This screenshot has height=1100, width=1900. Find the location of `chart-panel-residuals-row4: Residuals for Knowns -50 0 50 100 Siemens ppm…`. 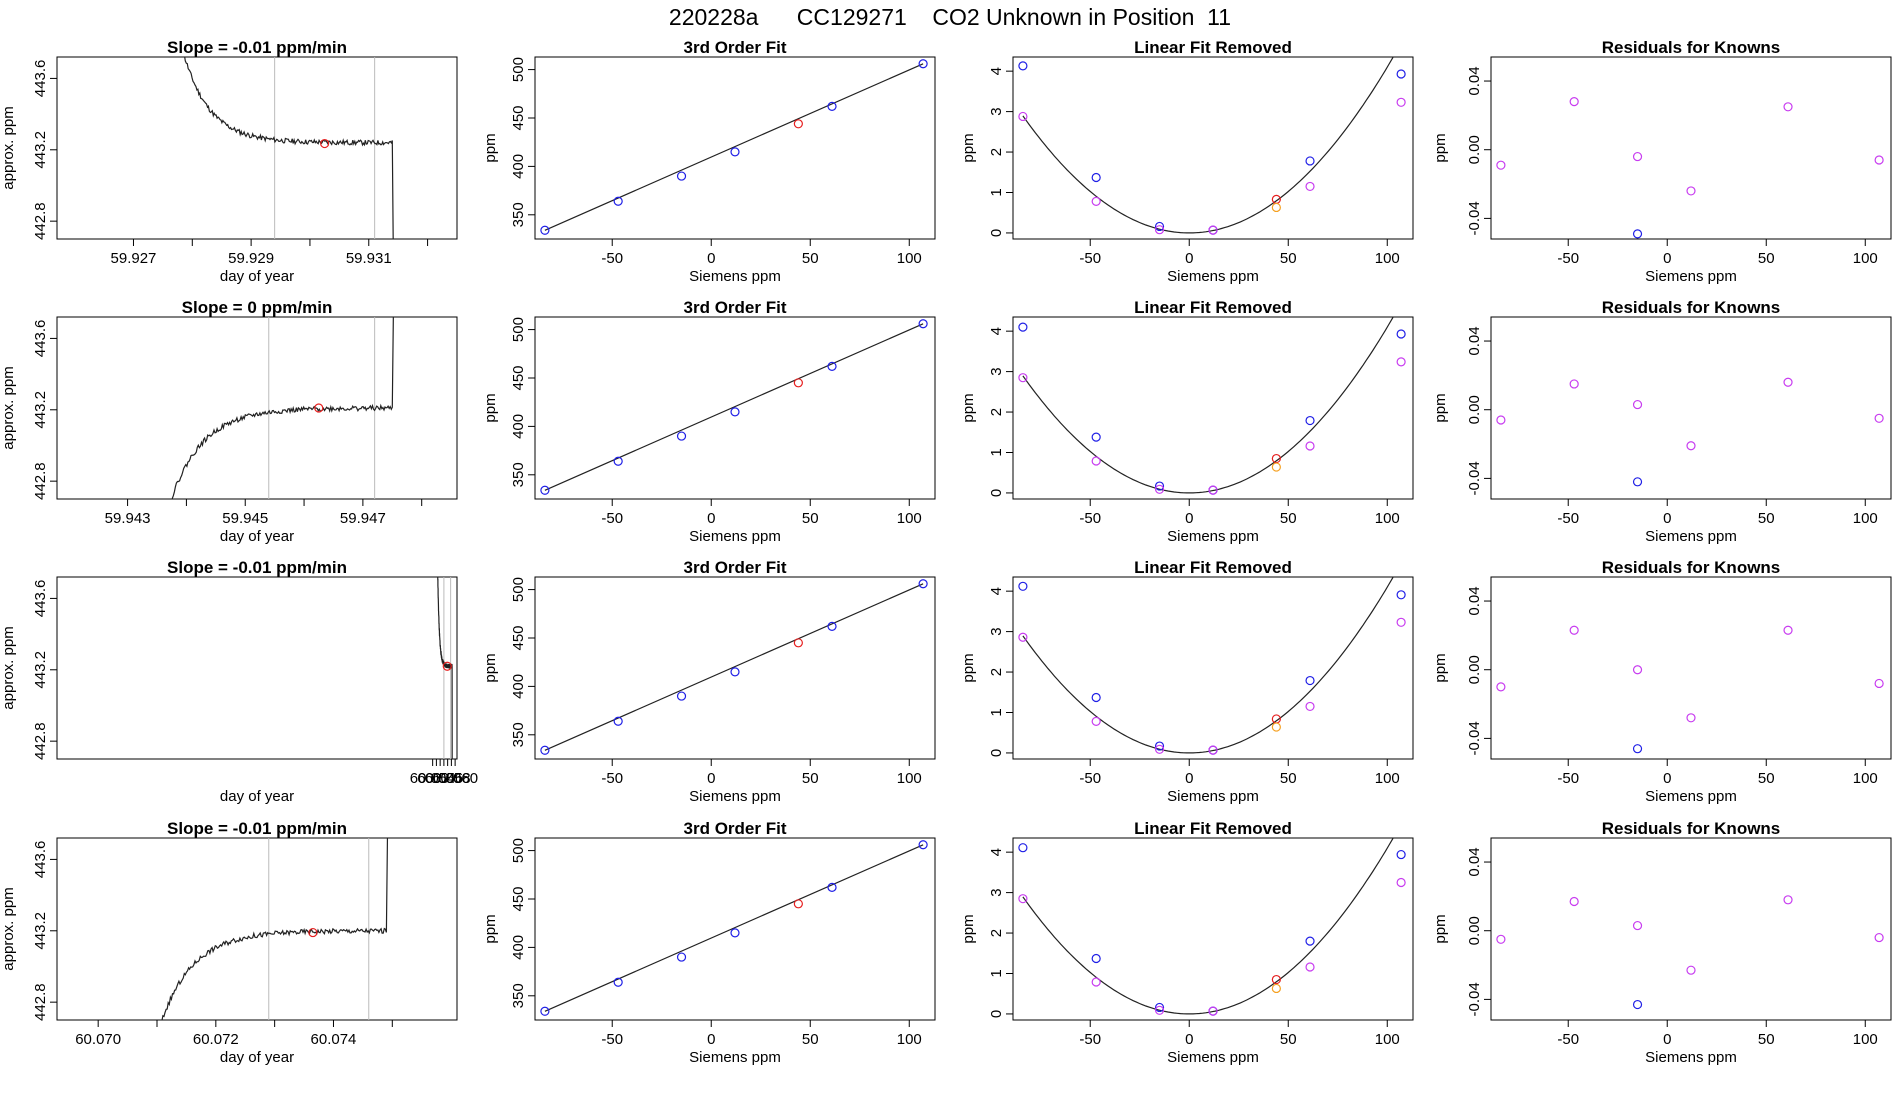

chart-panel-residuals-row4: Residuals for Knowns -50 0 50 100 Siemens ppm… is located at coordinates (1662, 942).